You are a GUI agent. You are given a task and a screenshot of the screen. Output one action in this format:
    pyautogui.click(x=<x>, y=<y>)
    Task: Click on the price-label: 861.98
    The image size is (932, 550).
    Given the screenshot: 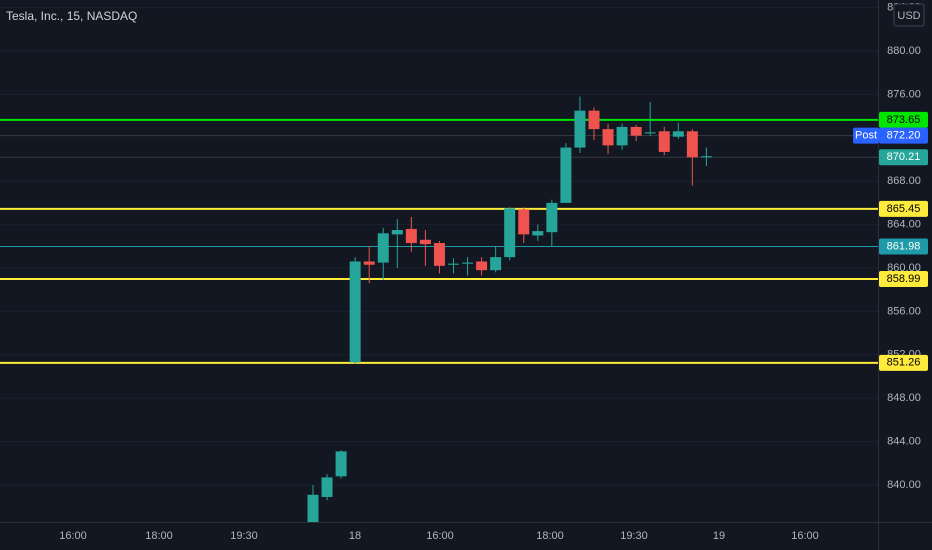 What is the action you would take?
    pyautogui.click(x=904, y=246)
    